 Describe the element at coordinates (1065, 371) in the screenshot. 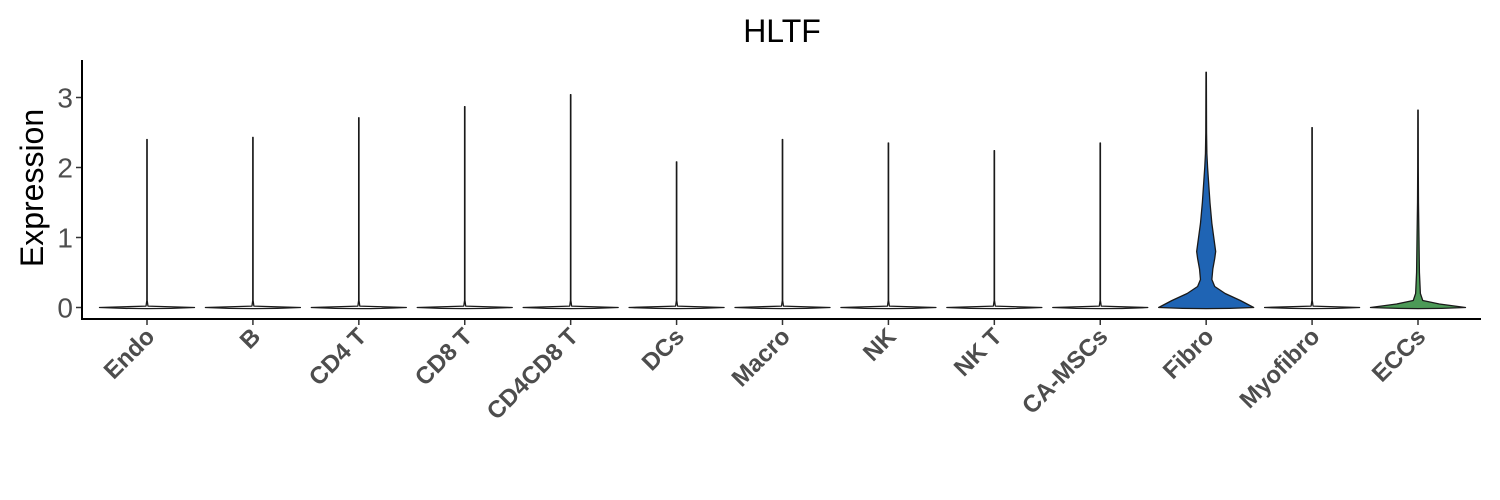

I see `x-tick-label: CA-MSCs` at that location.